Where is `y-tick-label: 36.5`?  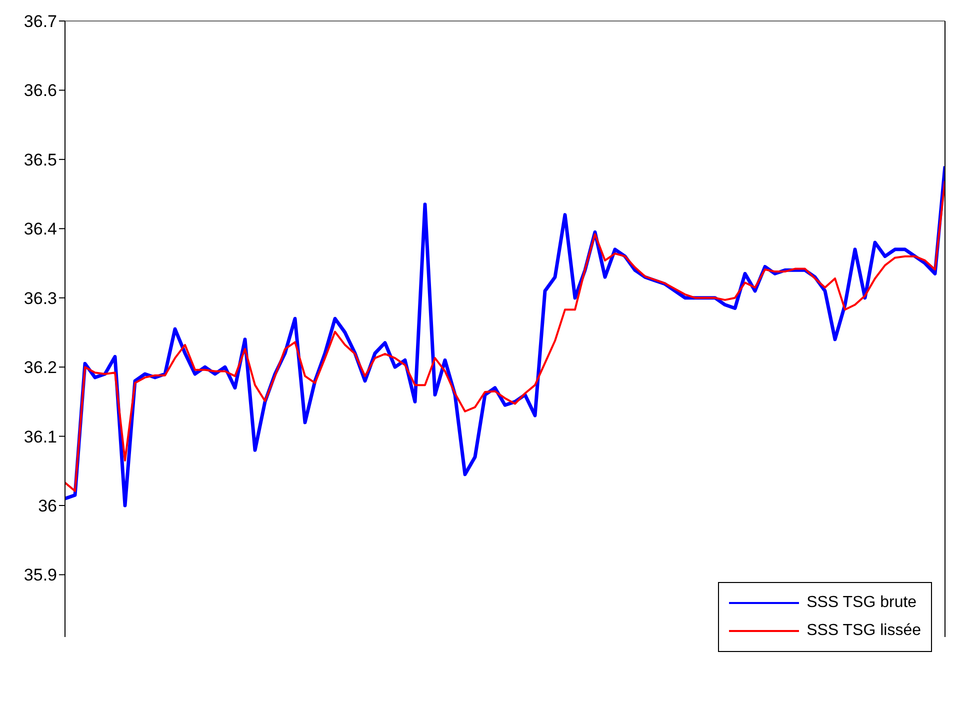 y-tick-label: 36.5 is located at coordinates (40, 160).